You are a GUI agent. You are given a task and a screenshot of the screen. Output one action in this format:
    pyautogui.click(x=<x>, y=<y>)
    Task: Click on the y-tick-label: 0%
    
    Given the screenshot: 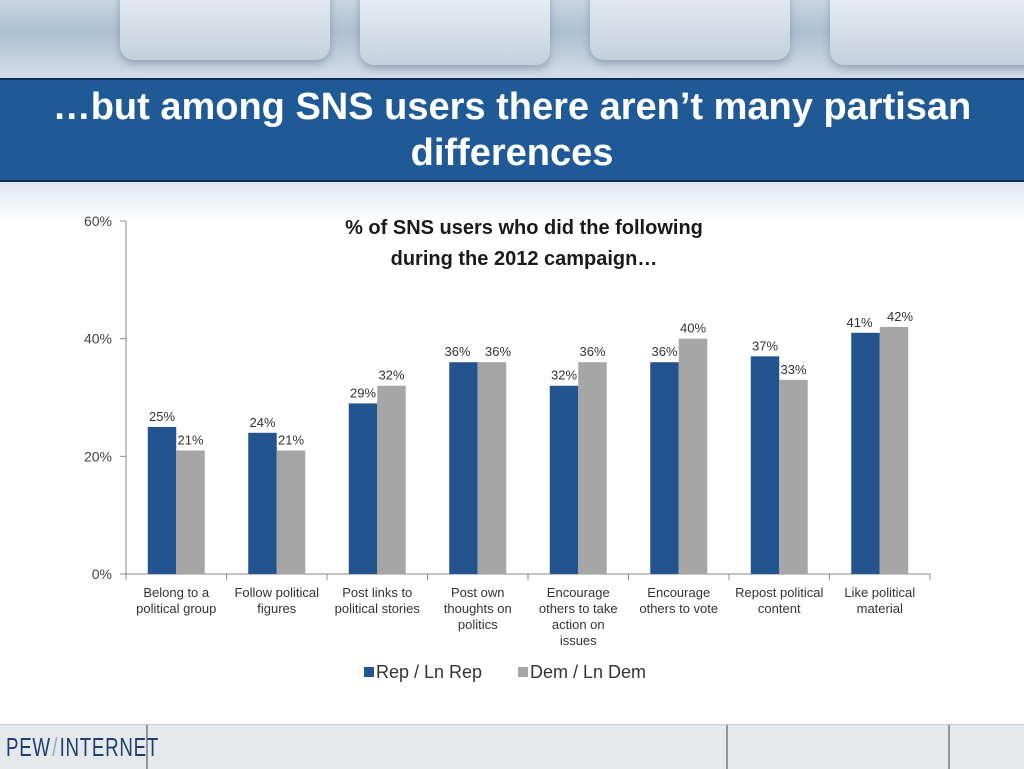 What is the action you would take?
    pyautogui.click(x=102, y=574)
    